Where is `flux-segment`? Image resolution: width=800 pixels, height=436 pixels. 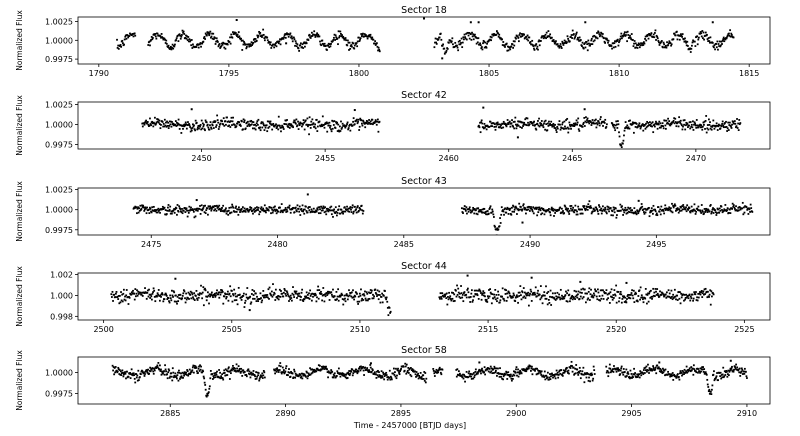
flux-segment is located at coordinates (264, 40).